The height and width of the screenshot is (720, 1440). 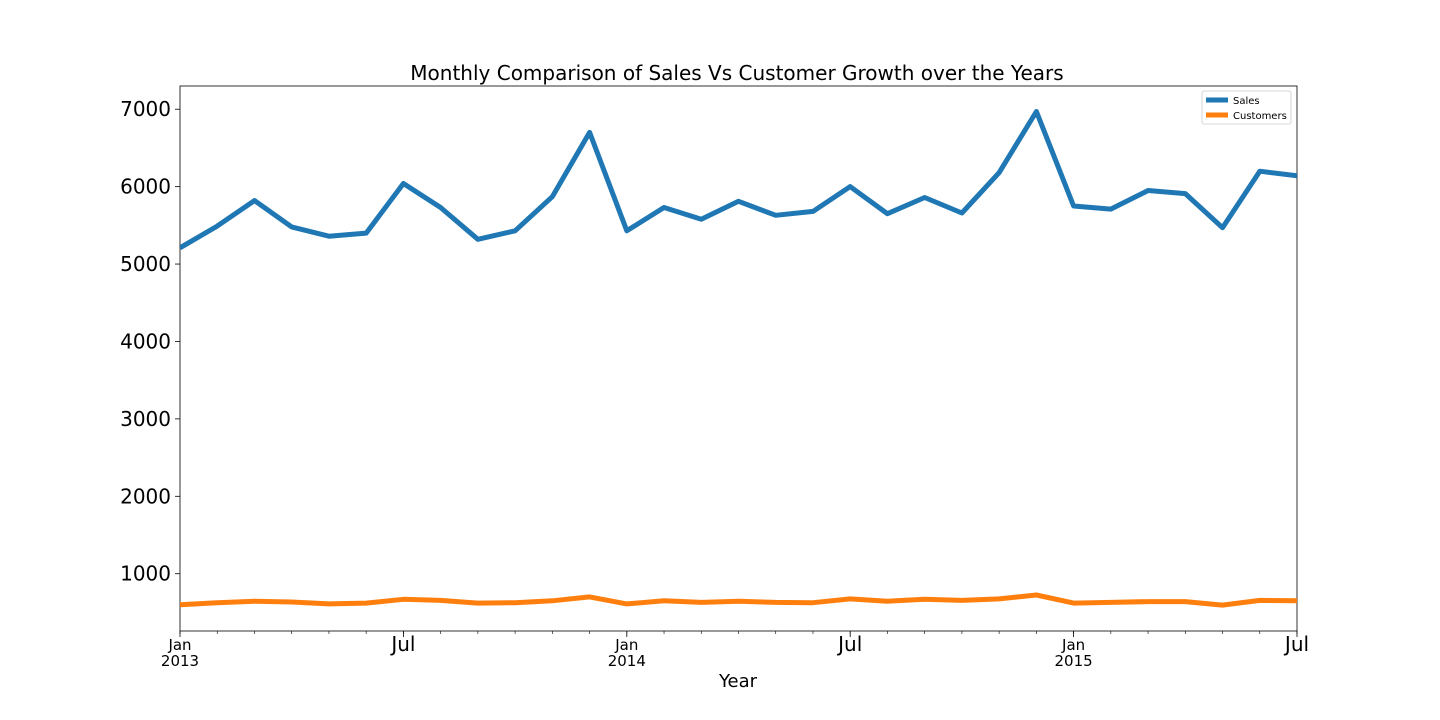 What do you see at coordinates (180, 661) in the screenshot?
I see `x-tick-year-label: 2013` at bounding box center [180, 661].